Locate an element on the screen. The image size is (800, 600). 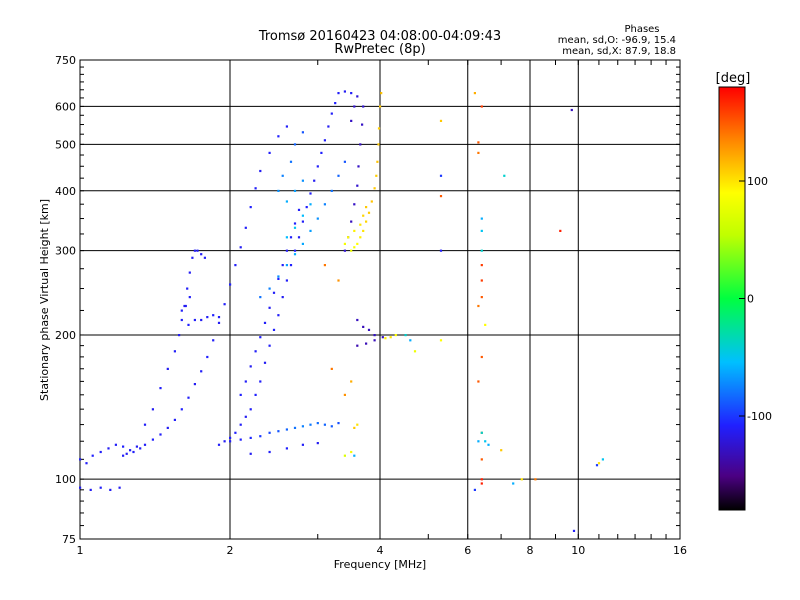
x-tick-label: 2 is located at coordinates (230, 550).